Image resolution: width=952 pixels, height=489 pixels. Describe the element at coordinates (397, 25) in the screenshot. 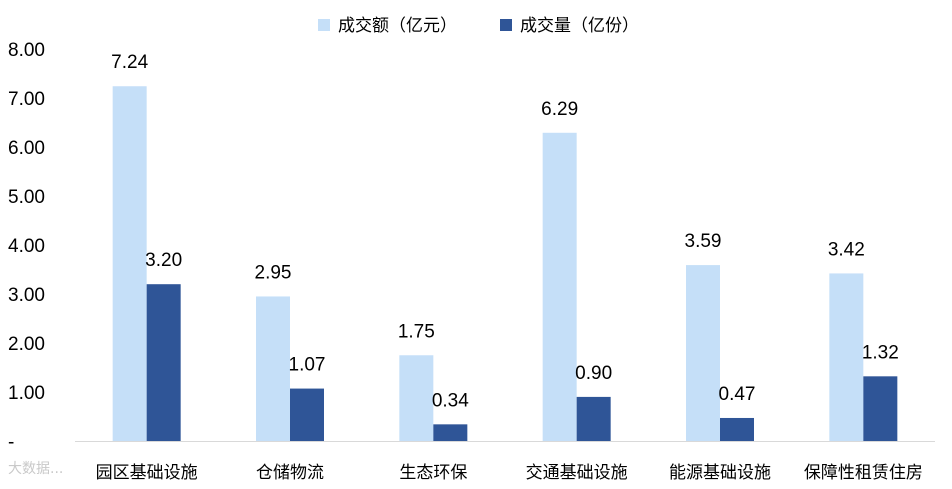

I see `legend-label: 成交额（亿元）` at that location.